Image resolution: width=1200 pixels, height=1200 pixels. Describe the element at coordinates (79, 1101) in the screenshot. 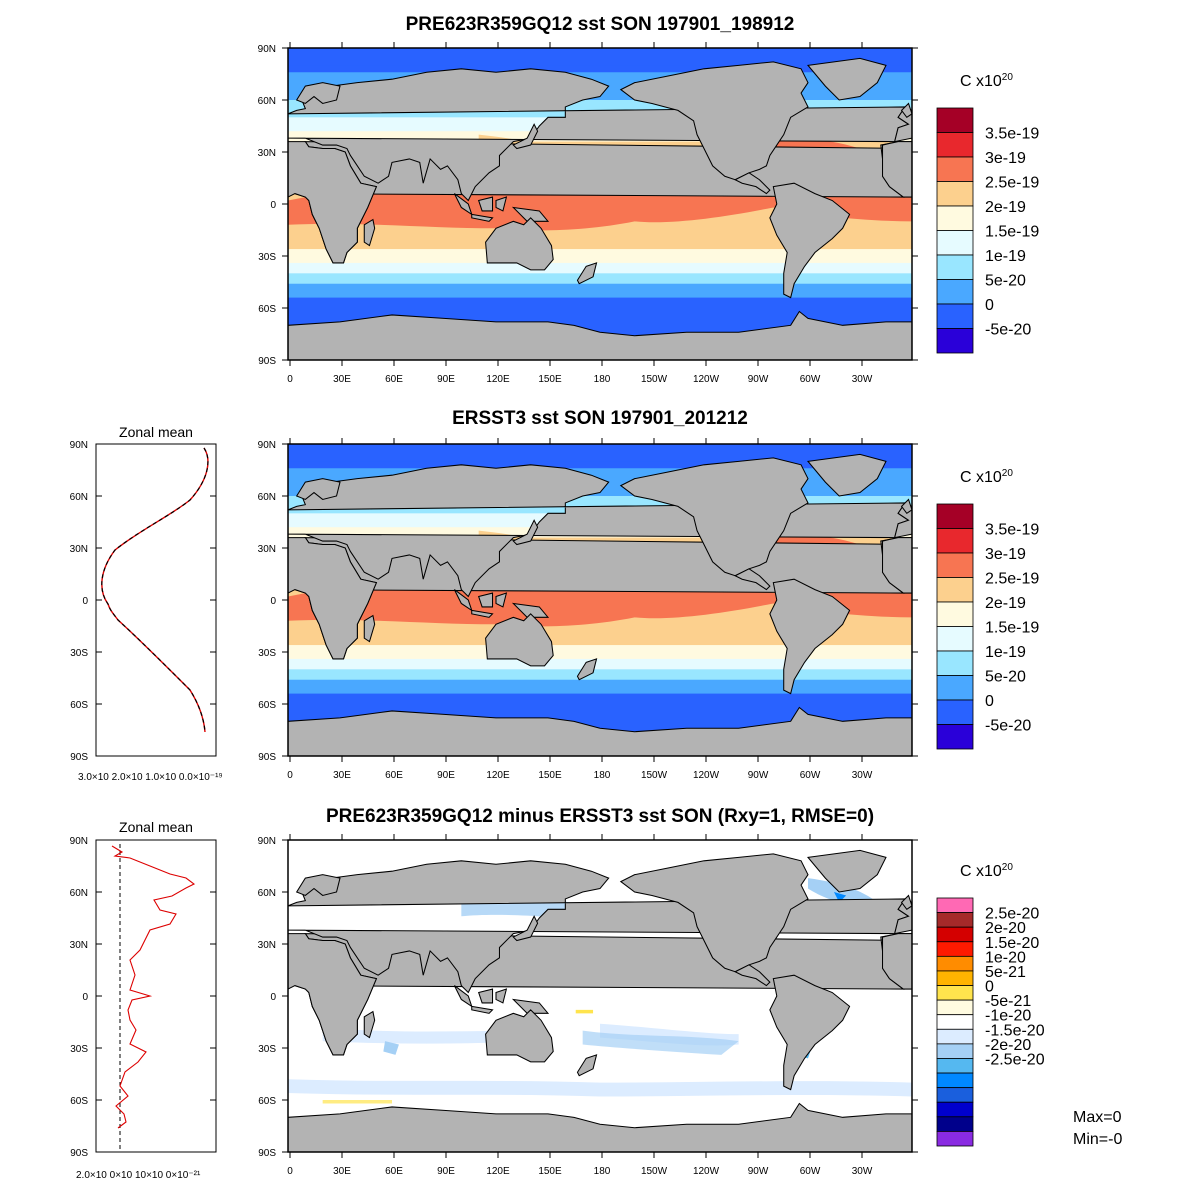

I see `zonal-lat-tick-label: 60S` at that location.